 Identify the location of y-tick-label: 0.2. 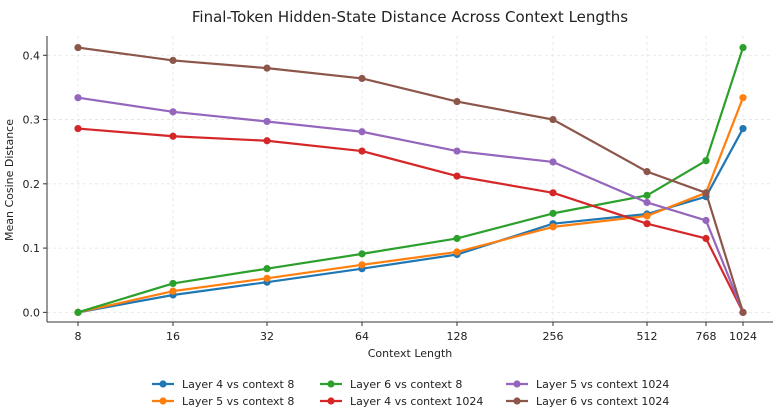
(32, 184).